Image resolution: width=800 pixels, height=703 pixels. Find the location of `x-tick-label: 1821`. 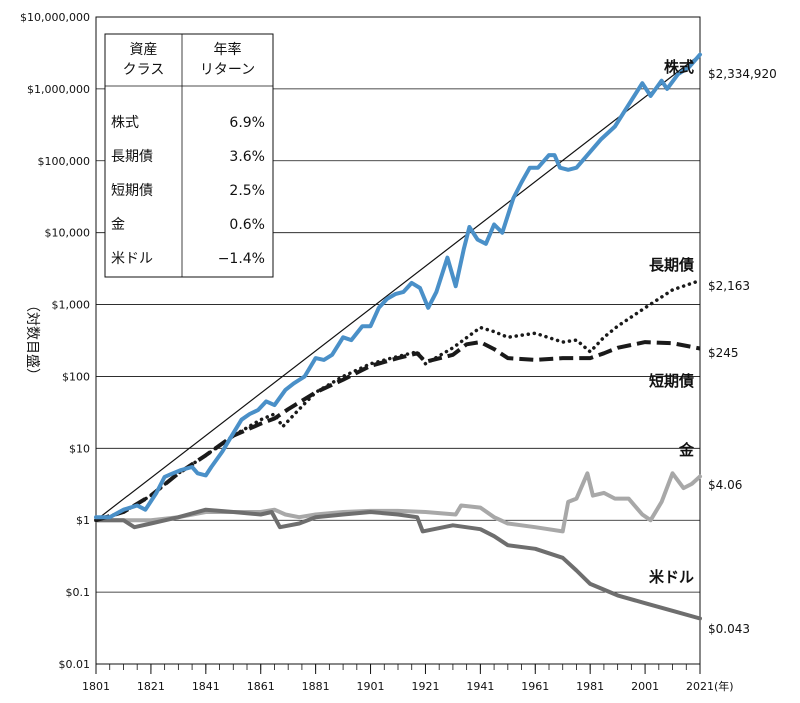

x-tick-label: 1821 is located at coordinates (151, 686).